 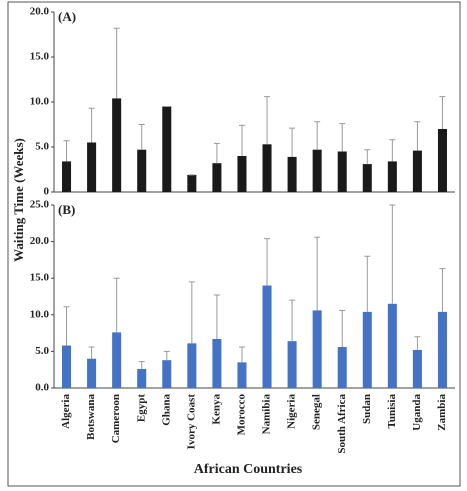 What do you see at coordinates (248, 469) in the screenshot?
I see `x-axis-label: African Countries` at bounding box center [248, 469].